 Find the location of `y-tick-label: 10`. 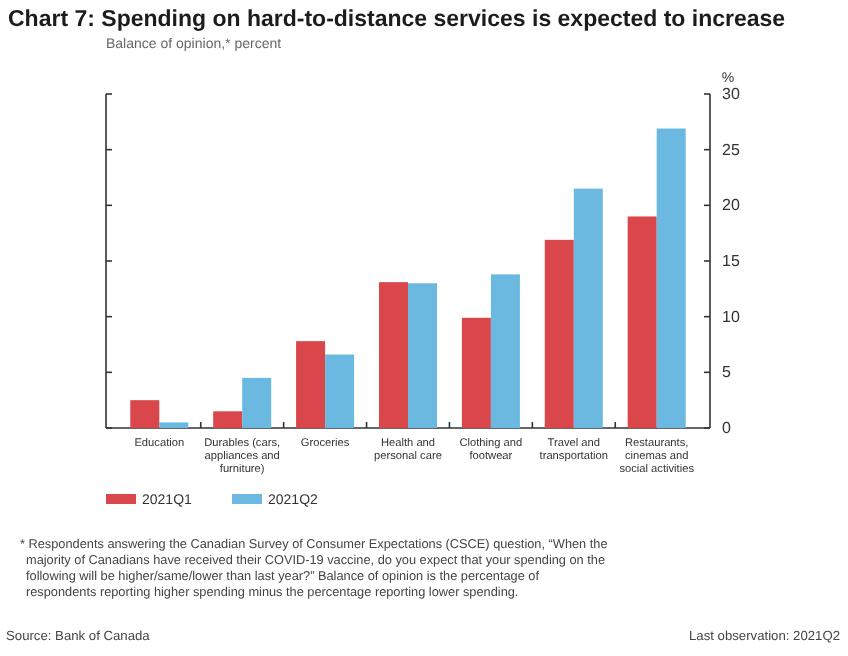

y-tick-label: 10 is located at coordinates (731, 316).